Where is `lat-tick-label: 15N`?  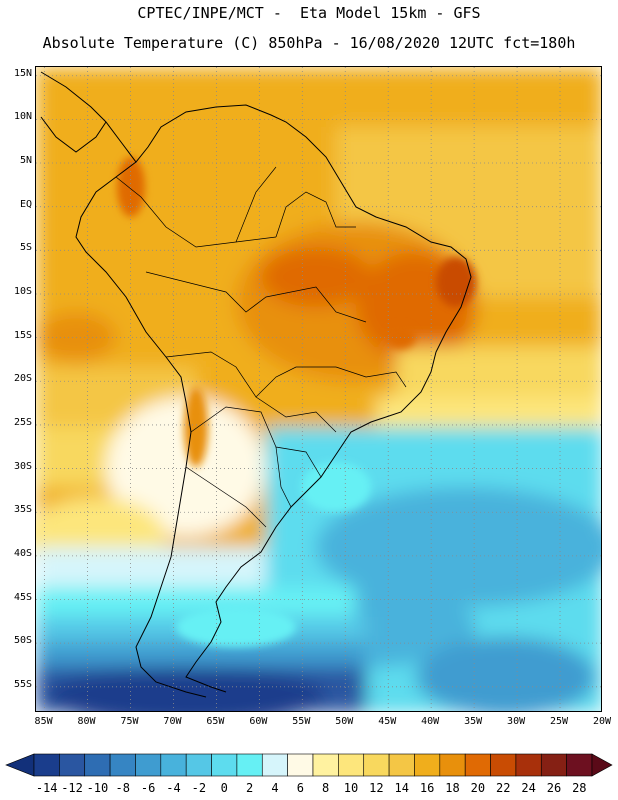 lat-tick-label: 15N is located at coordinates (22, 73).